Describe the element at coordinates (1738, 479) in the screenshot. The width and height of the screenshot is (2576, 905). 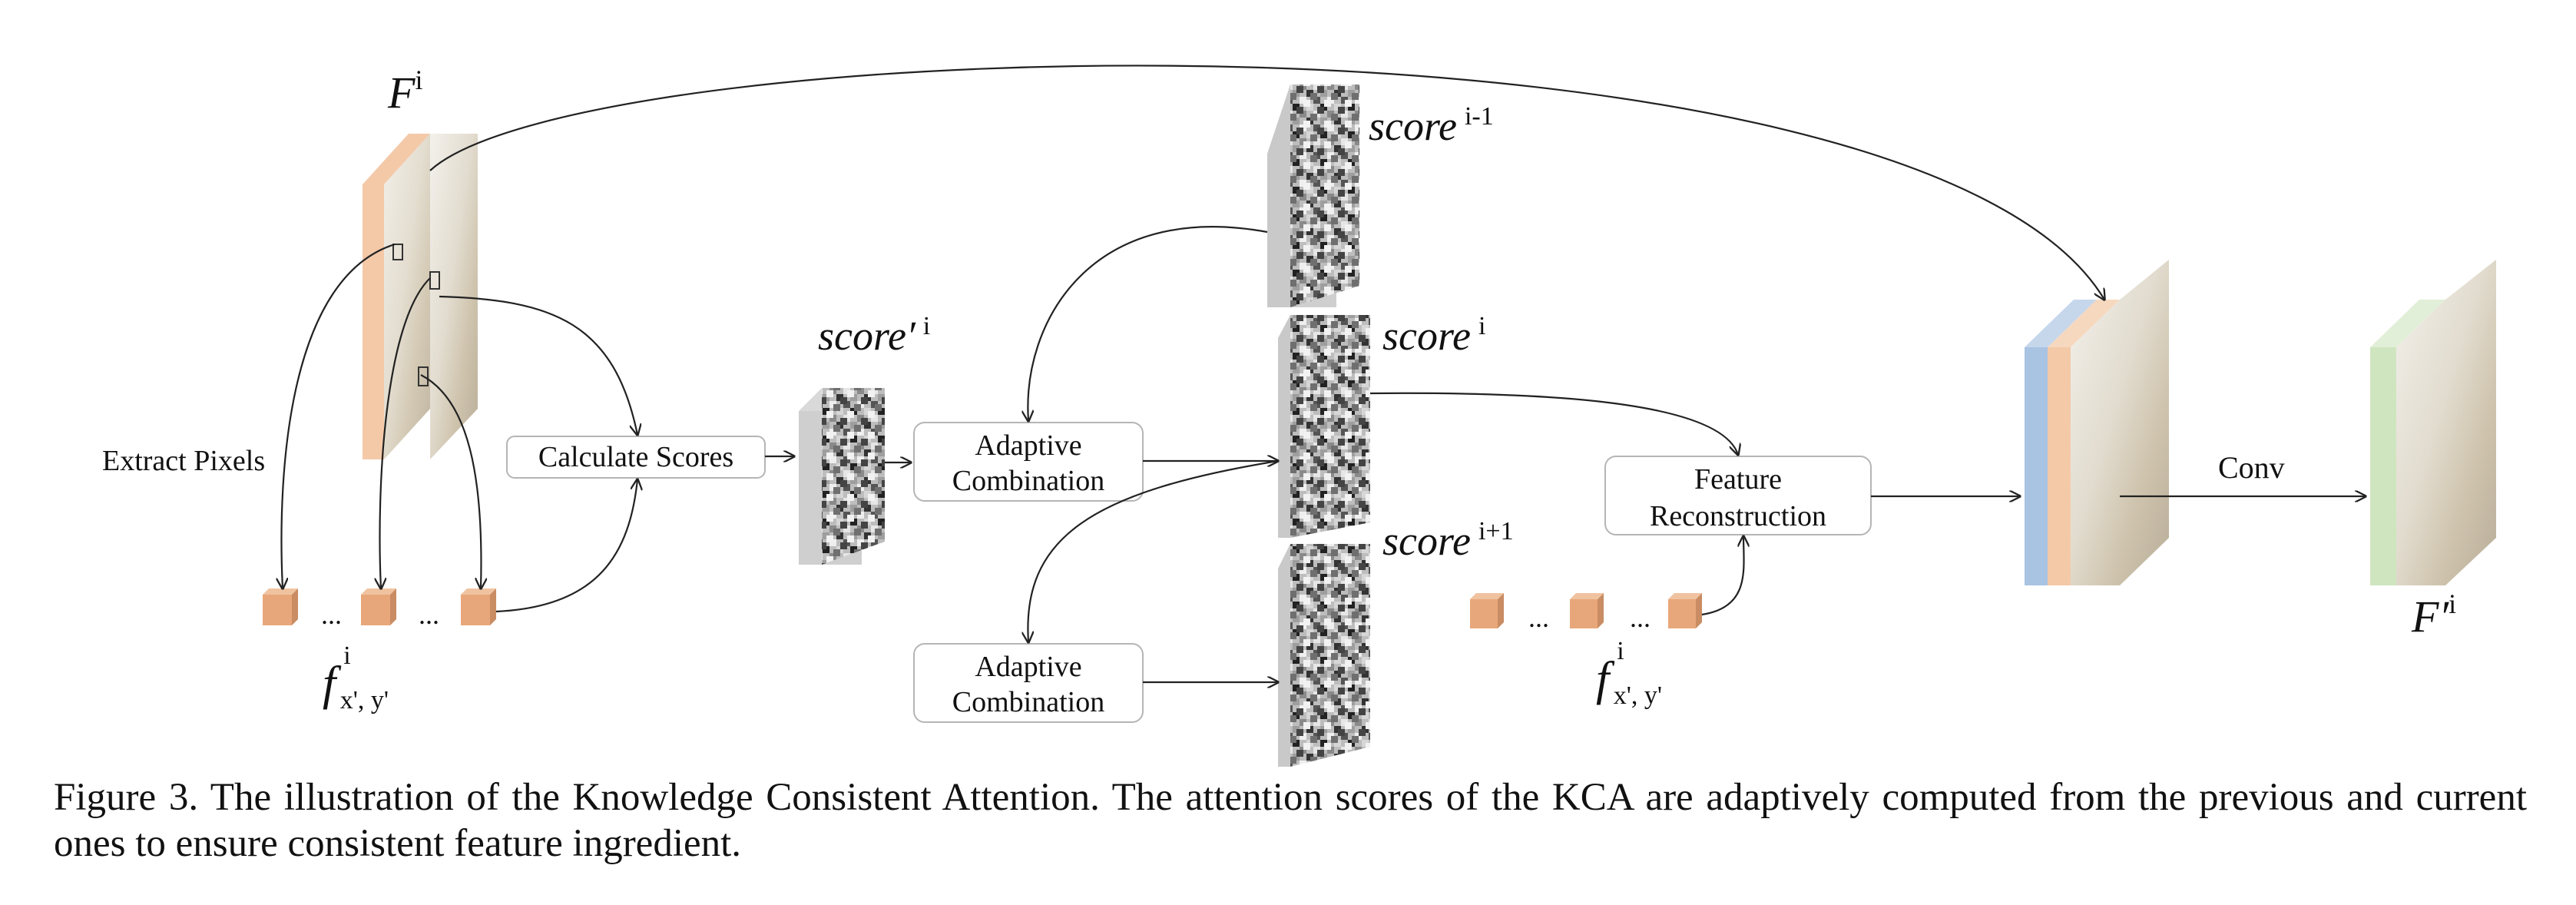
I see `svg-text: Feature` at that location.